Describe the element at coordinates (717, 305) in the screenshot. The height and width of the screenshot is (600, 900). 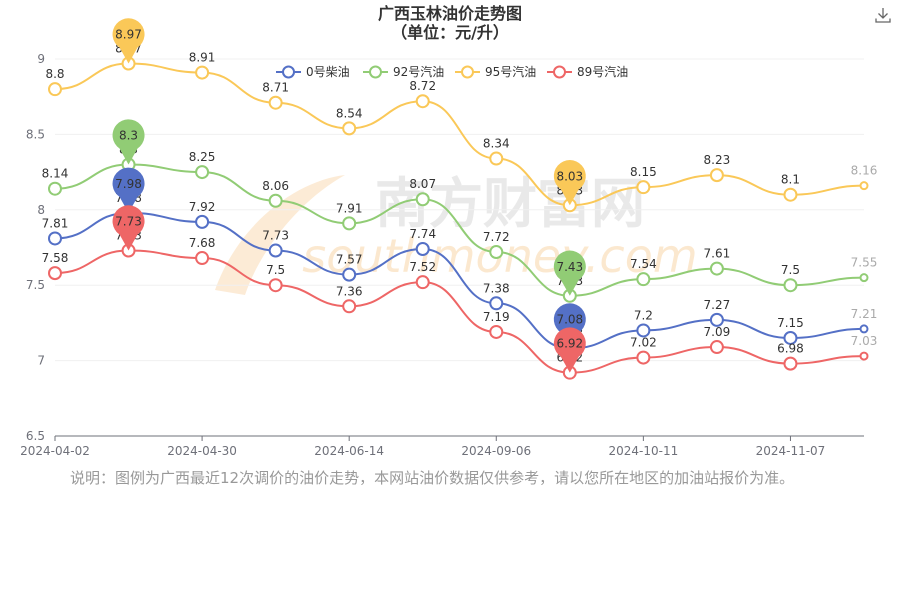
I see `data-label: 7.27` at that location.